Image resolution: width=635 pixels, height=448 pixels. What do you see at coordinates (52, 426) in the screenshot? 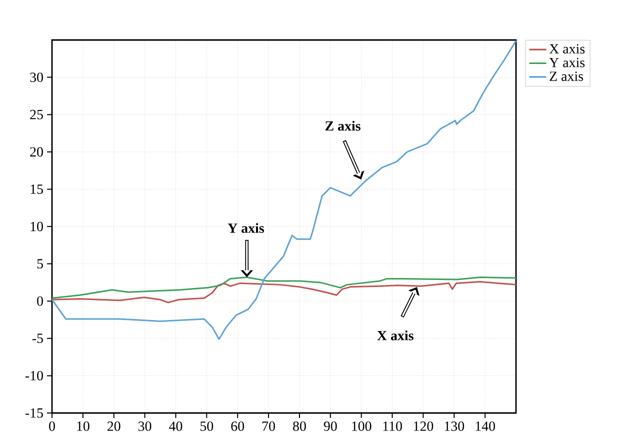
I see `x-tick-label: 0` at bounding box center [52, 426].